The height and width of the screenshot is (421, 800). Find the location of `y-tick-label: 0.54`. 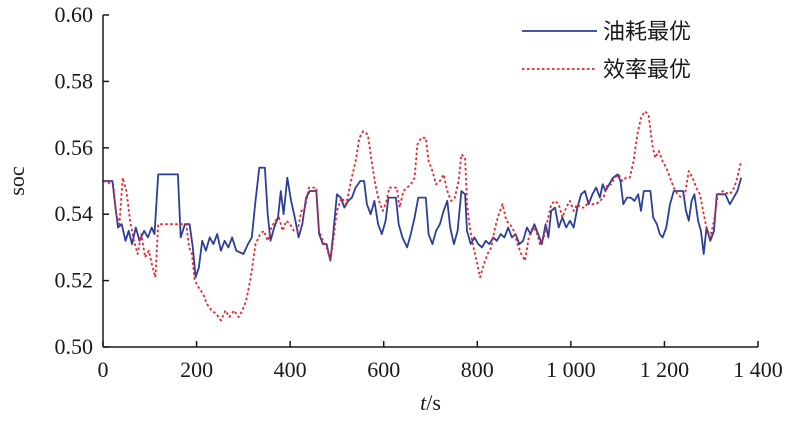

y-tick-label: 0.54 is located at coordinates (74, 213).